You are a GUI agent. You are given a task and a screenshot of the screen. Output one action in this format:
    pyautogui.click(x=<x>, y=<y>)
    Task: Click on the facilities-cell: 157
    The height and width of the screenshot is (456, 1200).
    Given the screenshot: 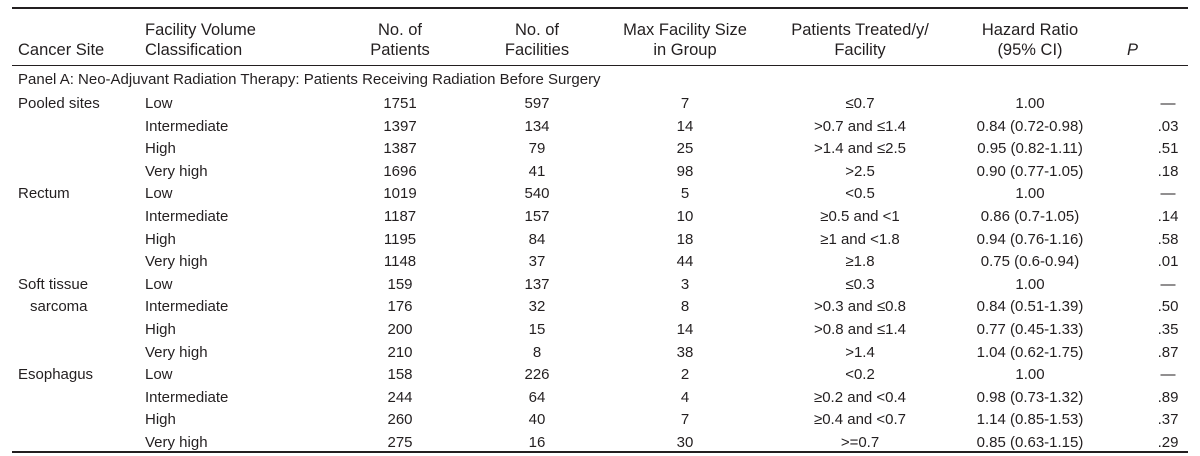 What is the action you would take?
    pyautogui.click(x=537, y=216)
    